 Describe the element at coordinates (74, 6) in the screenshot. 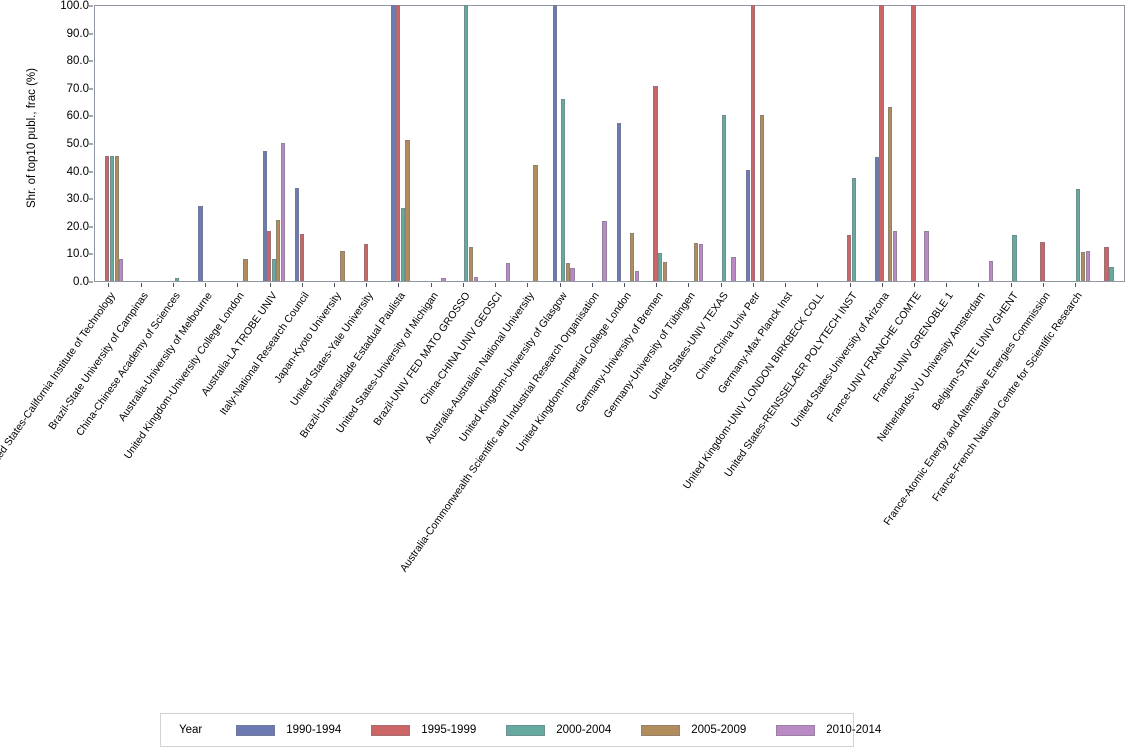

I see `y-tick-label: 100.0` at that location.